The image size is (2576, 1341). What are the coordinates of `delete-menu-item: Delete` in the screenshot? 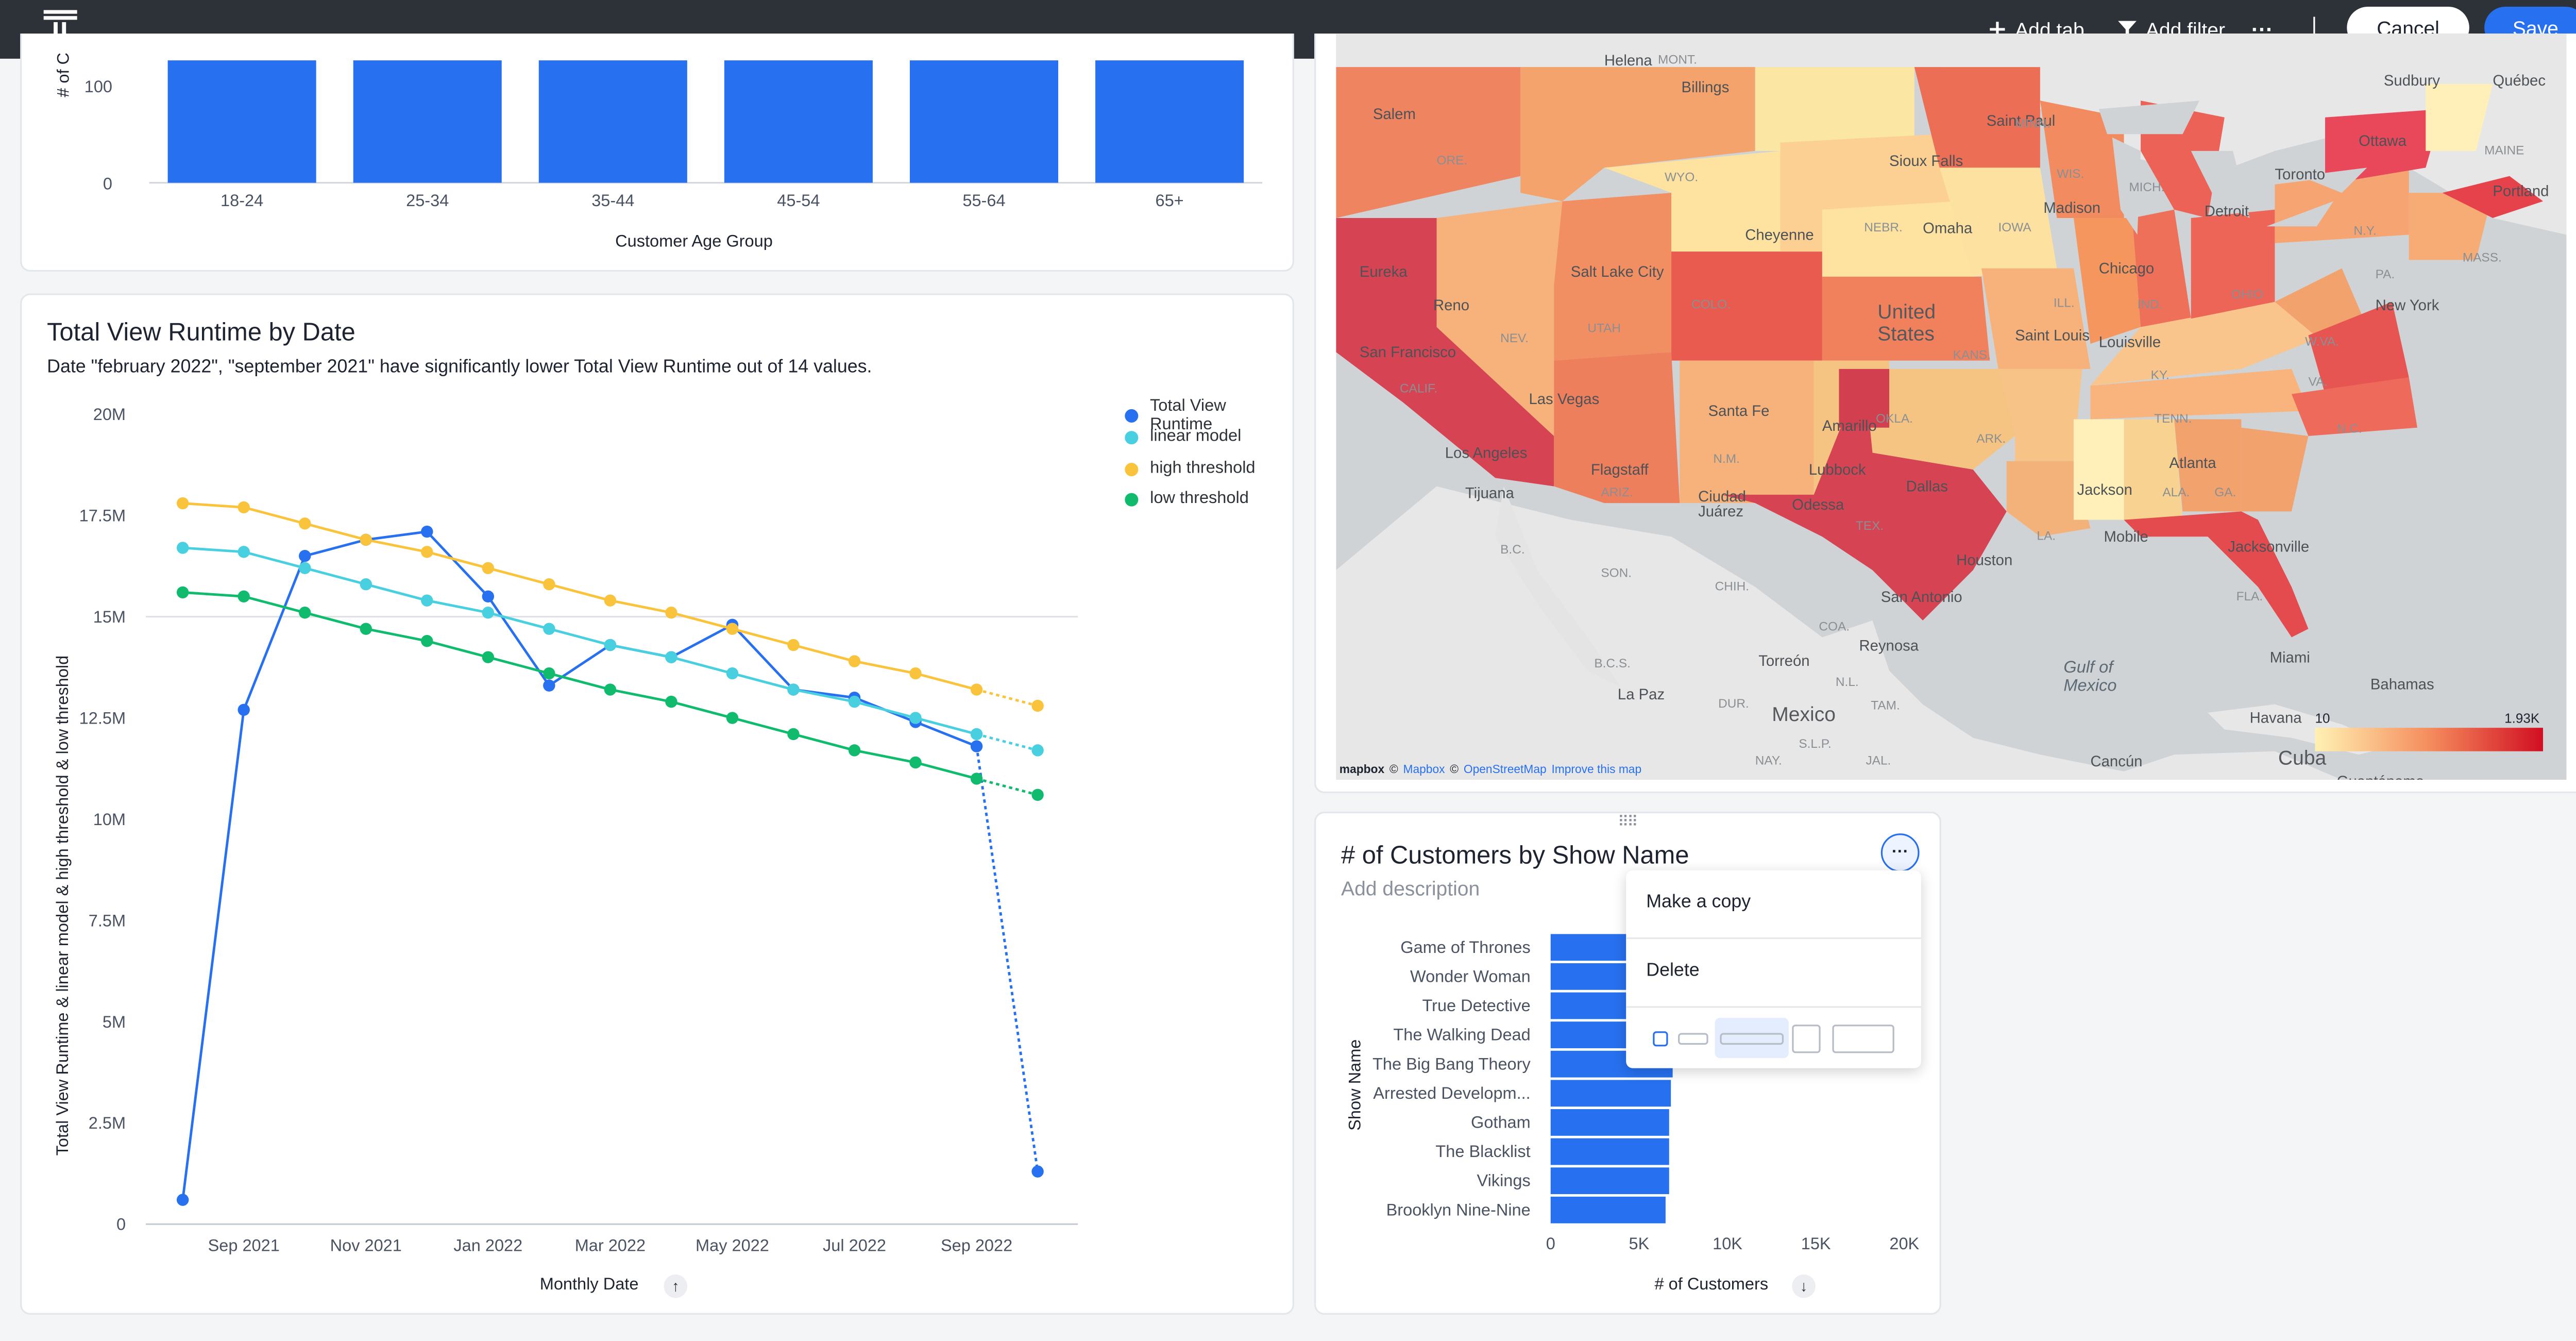 It's located at (1673, 971).